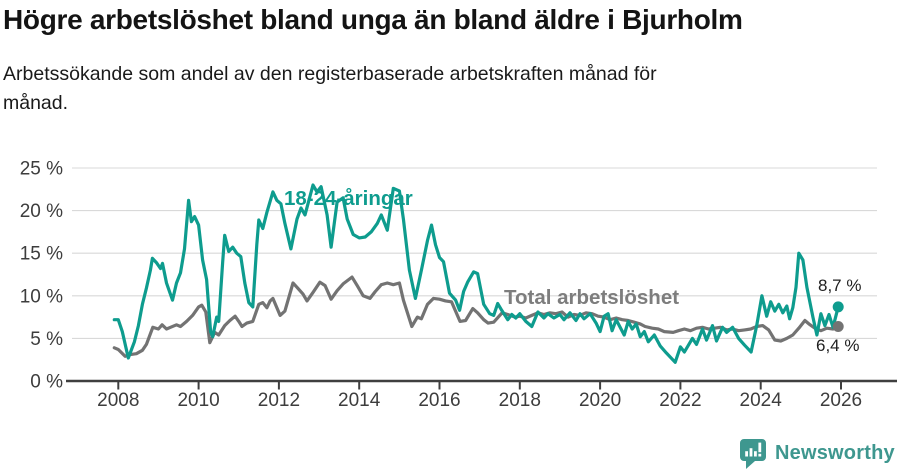  What do you see at coordinates (41, 211) in the screenshot?
I see `y-tick-label: 20 %` at bounding box center [41, 211].